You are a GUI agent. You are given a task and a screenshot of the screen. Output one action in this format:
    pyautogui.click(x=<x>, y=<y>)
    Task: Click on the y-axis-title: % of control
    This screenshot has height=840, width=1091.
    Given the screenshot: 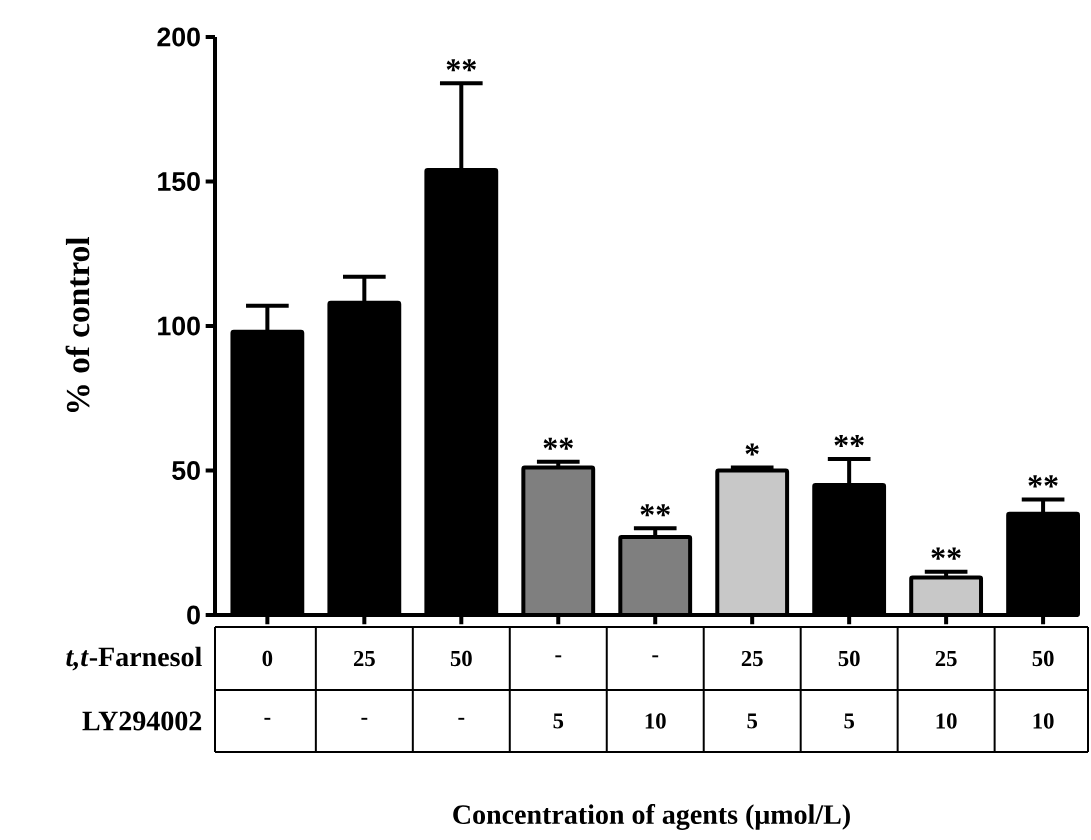 What is the action you would take?
    pyautogui.click(x=77, y=325)
    